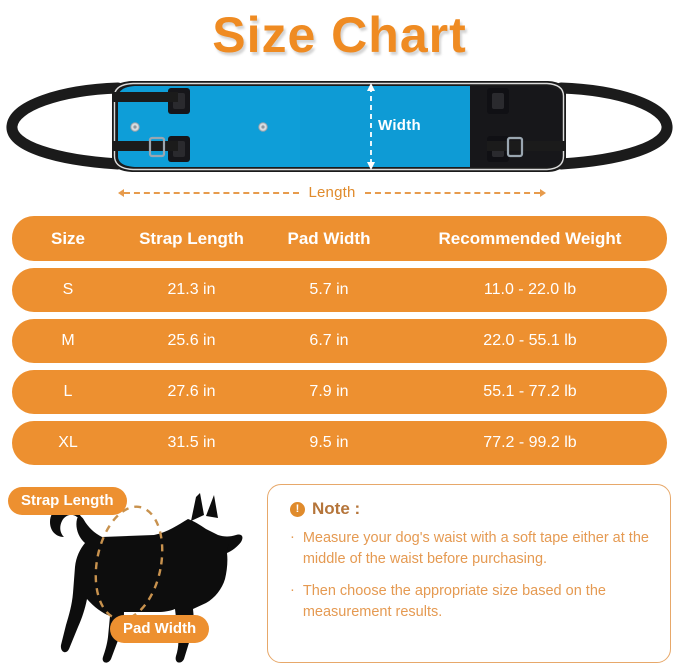 The image size is (679, 671). Describe the element at coordinates (336, 508) in the screenshot. I see `note-title: Note :` at that location.